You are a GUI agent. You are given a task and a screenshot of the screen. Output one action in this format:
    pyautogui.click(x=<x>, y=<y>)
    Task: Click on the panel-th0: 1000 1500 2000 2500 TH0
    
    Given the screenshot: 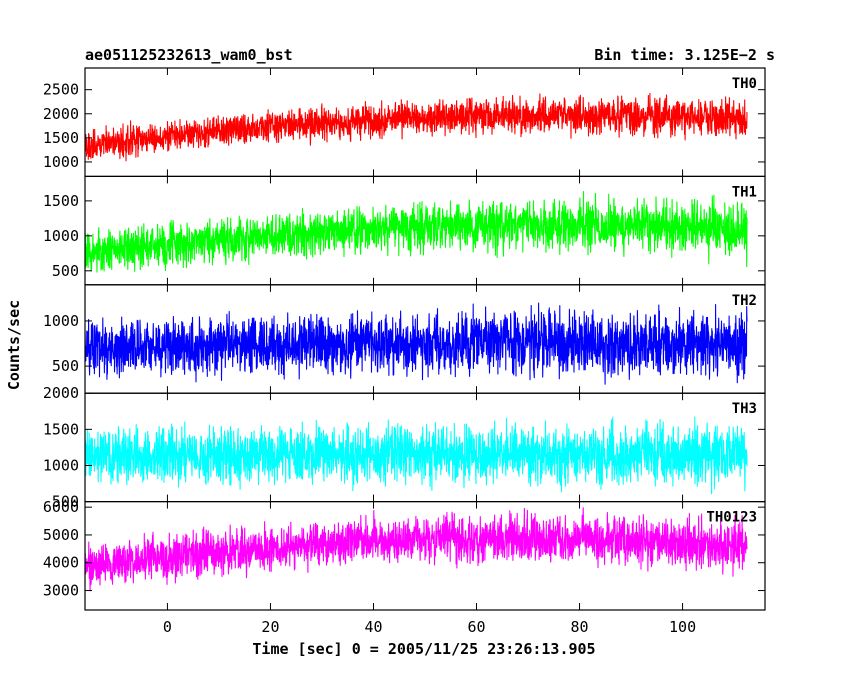 What is the action you would take?
    pyautogui.click(x=404, y=122)
    